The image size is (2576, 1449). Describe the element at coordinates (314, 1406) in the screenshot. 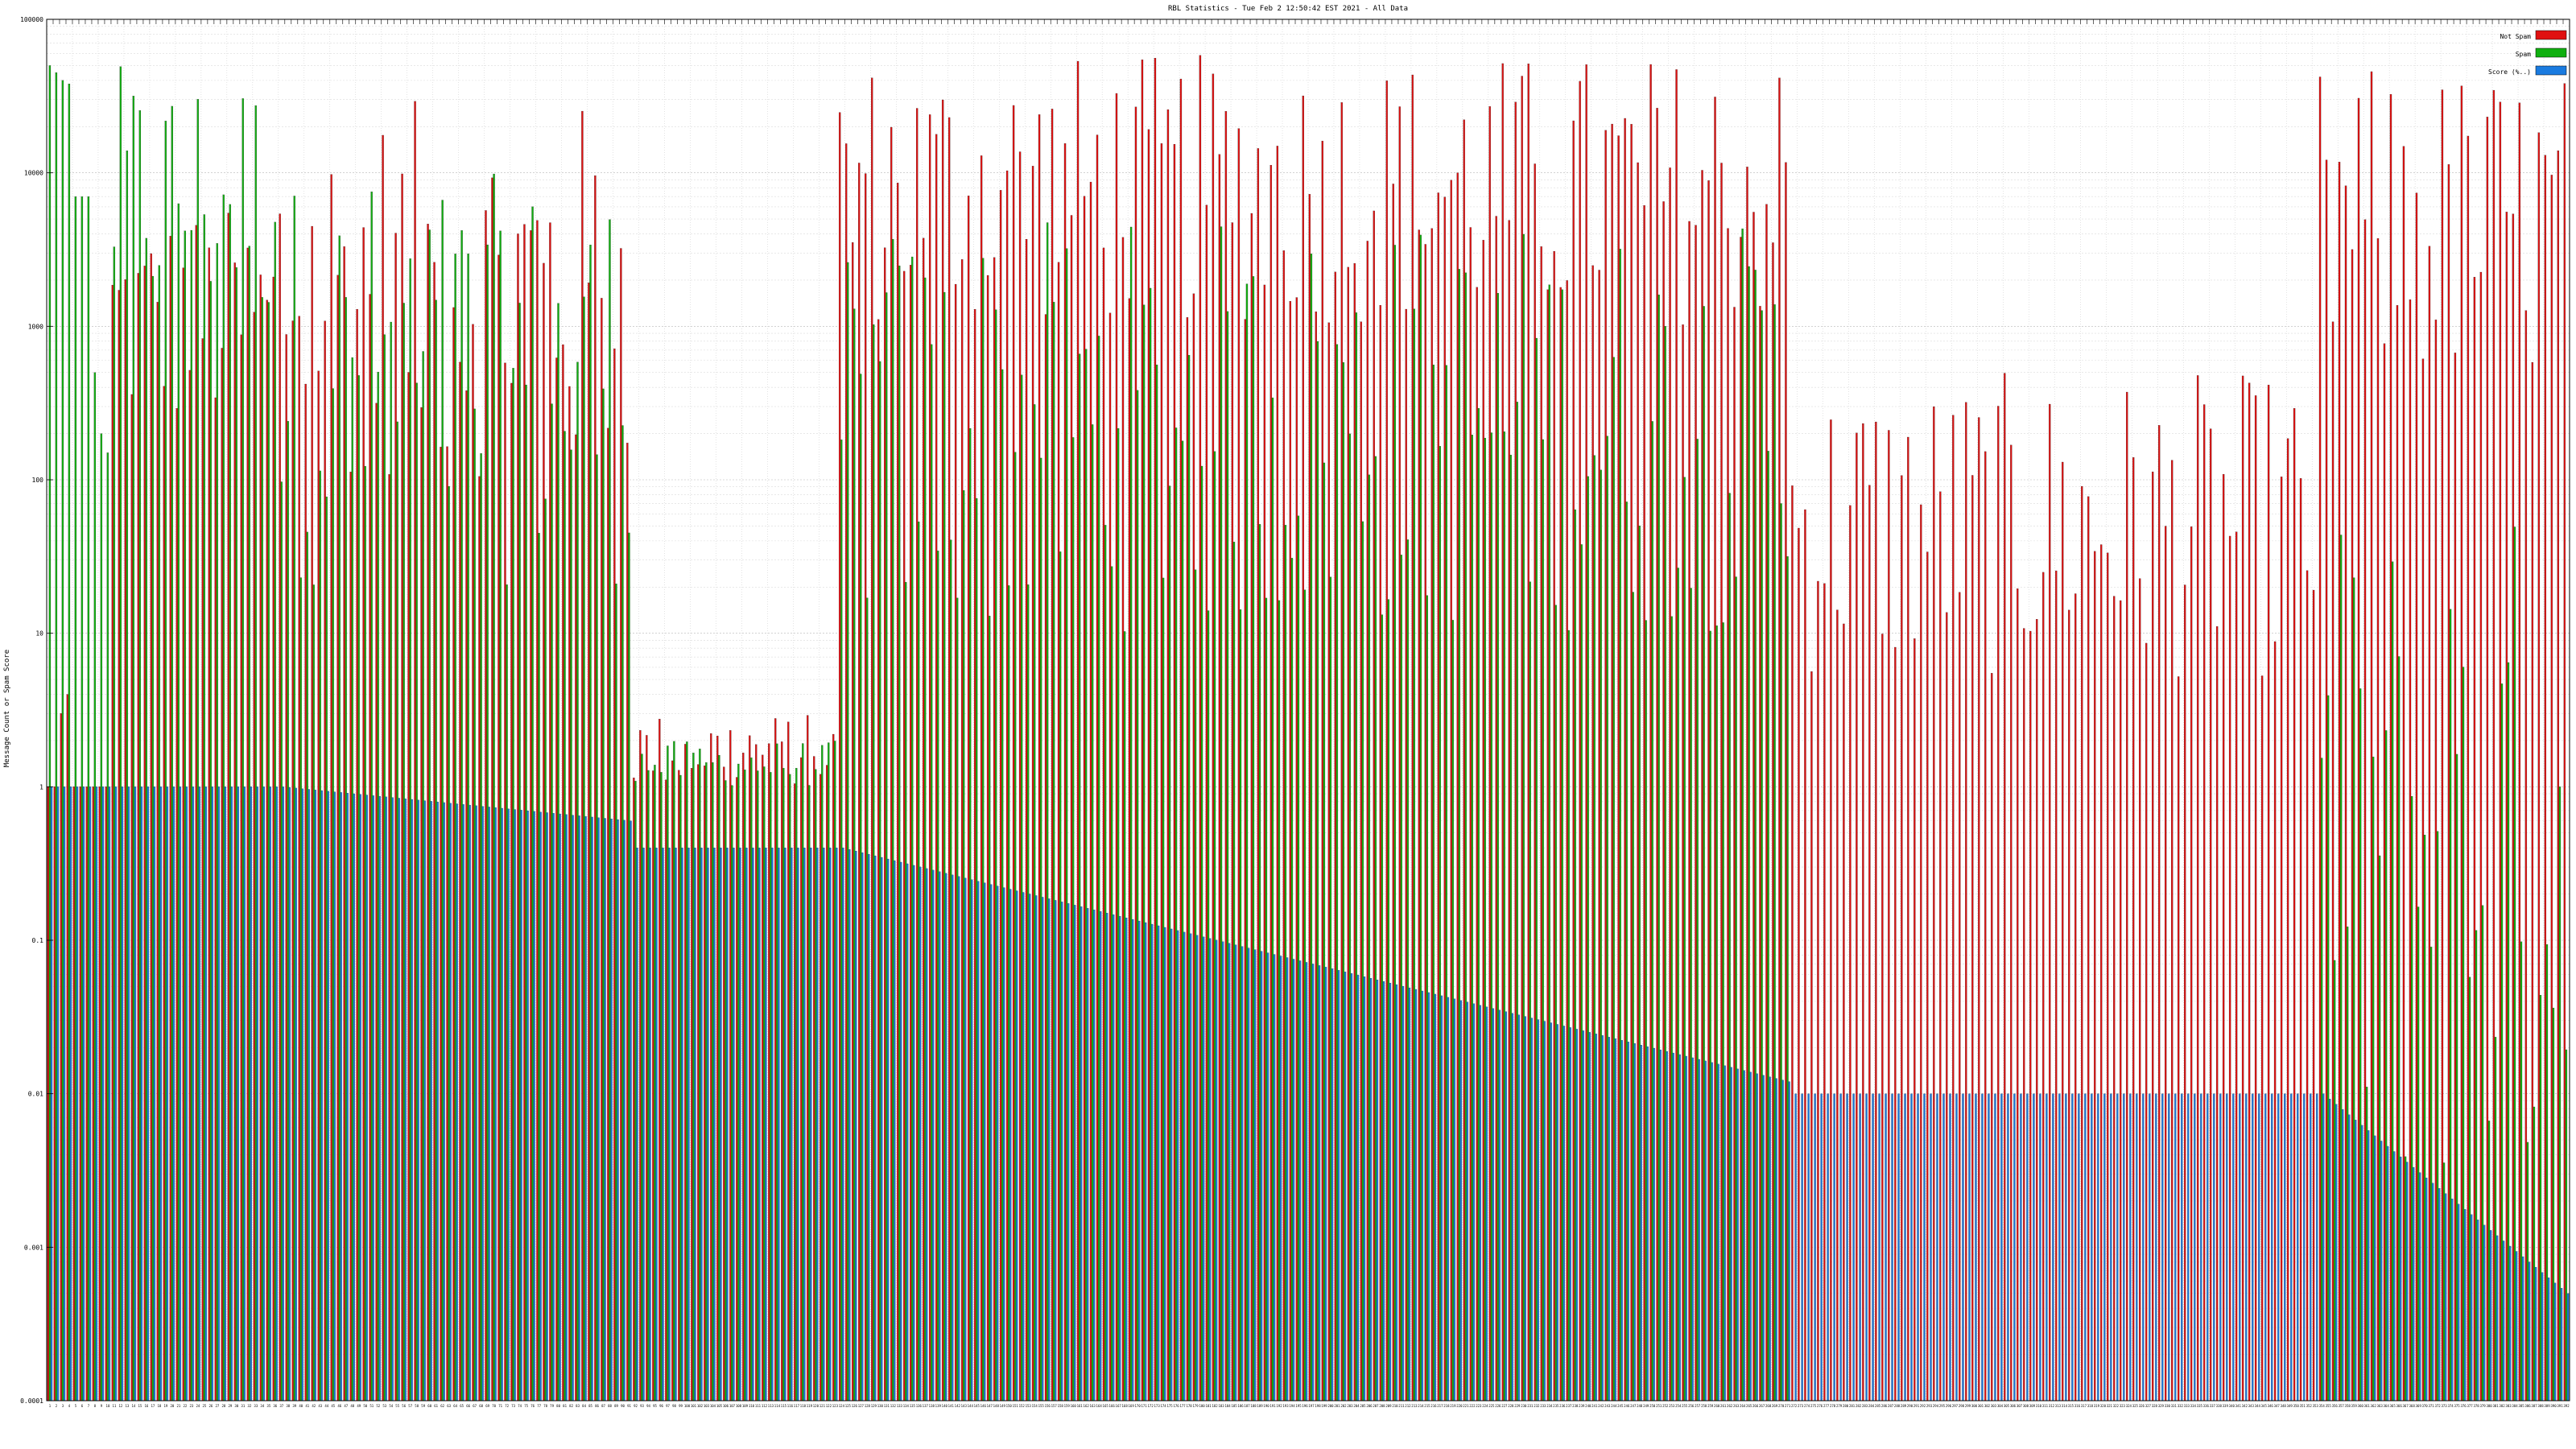

I see `x-tick-label: 42` at that location.